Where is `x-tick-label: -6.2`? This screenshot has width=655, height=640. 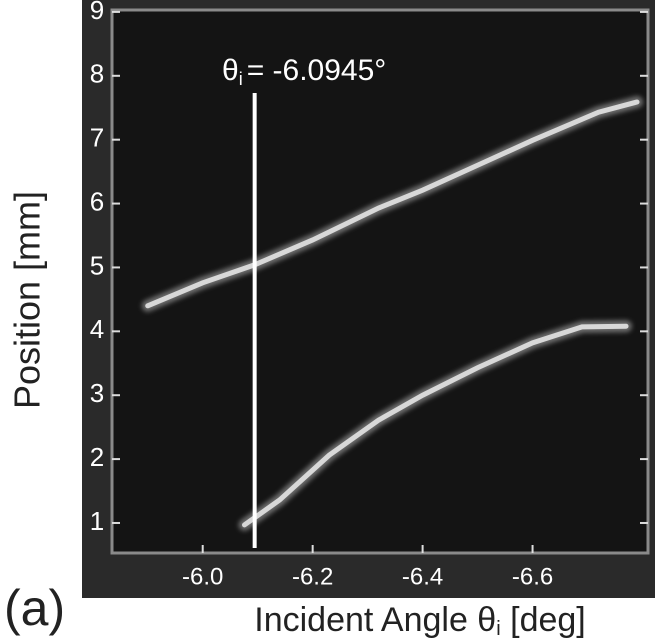 x-tick-label: -6.2 is located at coordinates (312, 576).